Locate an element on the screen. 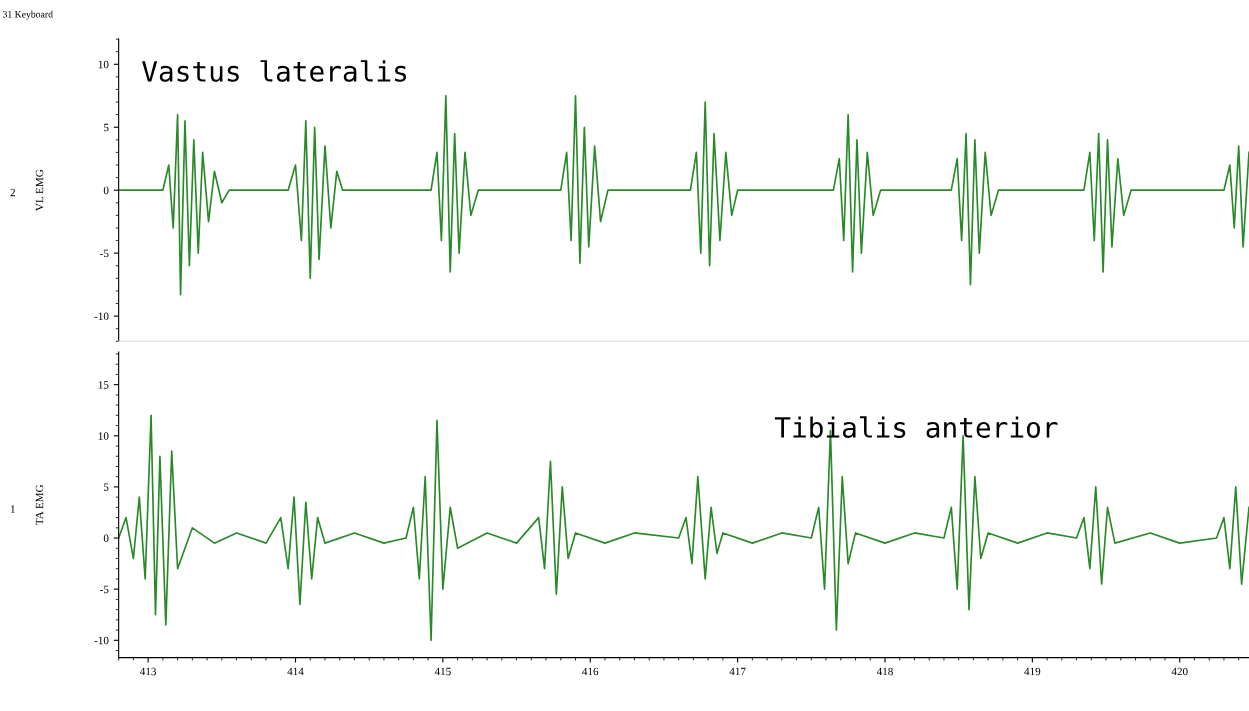 This screenshot has width=1249, height=711. text: 31 Keyboard is located at coordinates (27, 15).